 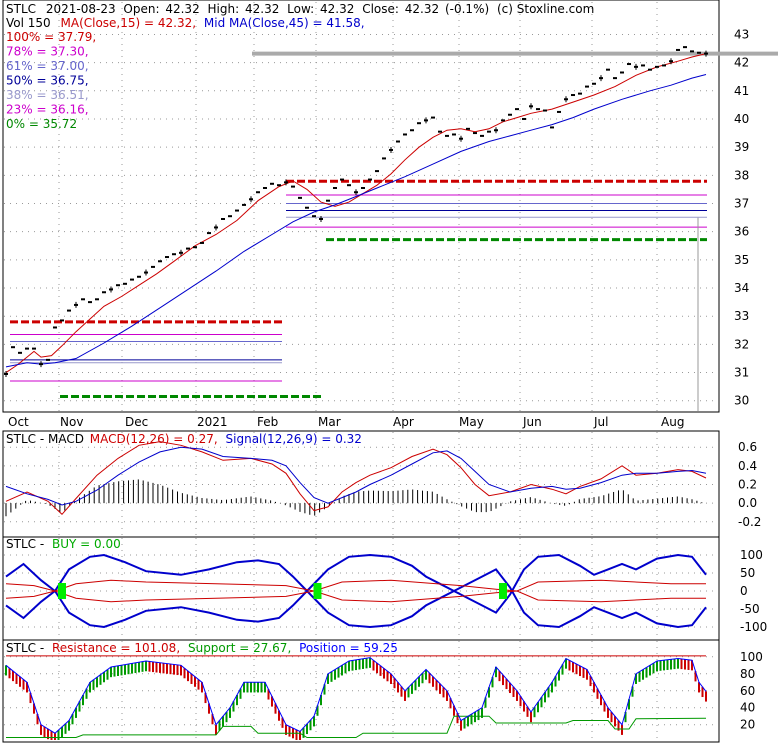 I want to click on macd-y-tick-0.4: 0.4, so click(x=747, y=466).